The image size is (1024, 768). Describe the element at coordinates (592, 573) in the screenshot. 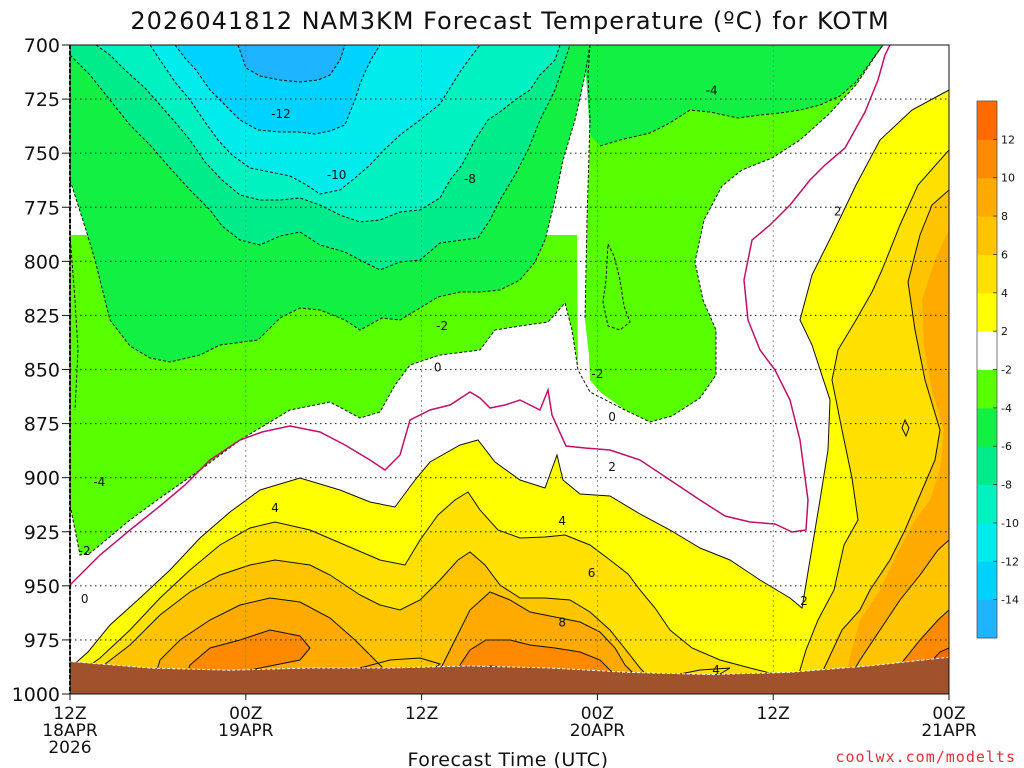

I see `contour-label: 6` at that location.